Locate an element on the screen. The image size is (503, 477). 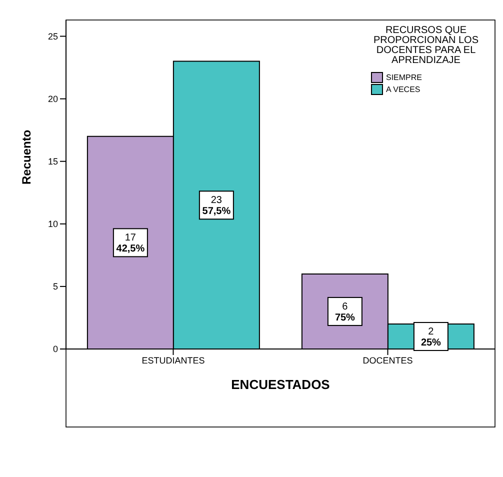
data-label: 17 42,5% is located at coordinates (130, 243).